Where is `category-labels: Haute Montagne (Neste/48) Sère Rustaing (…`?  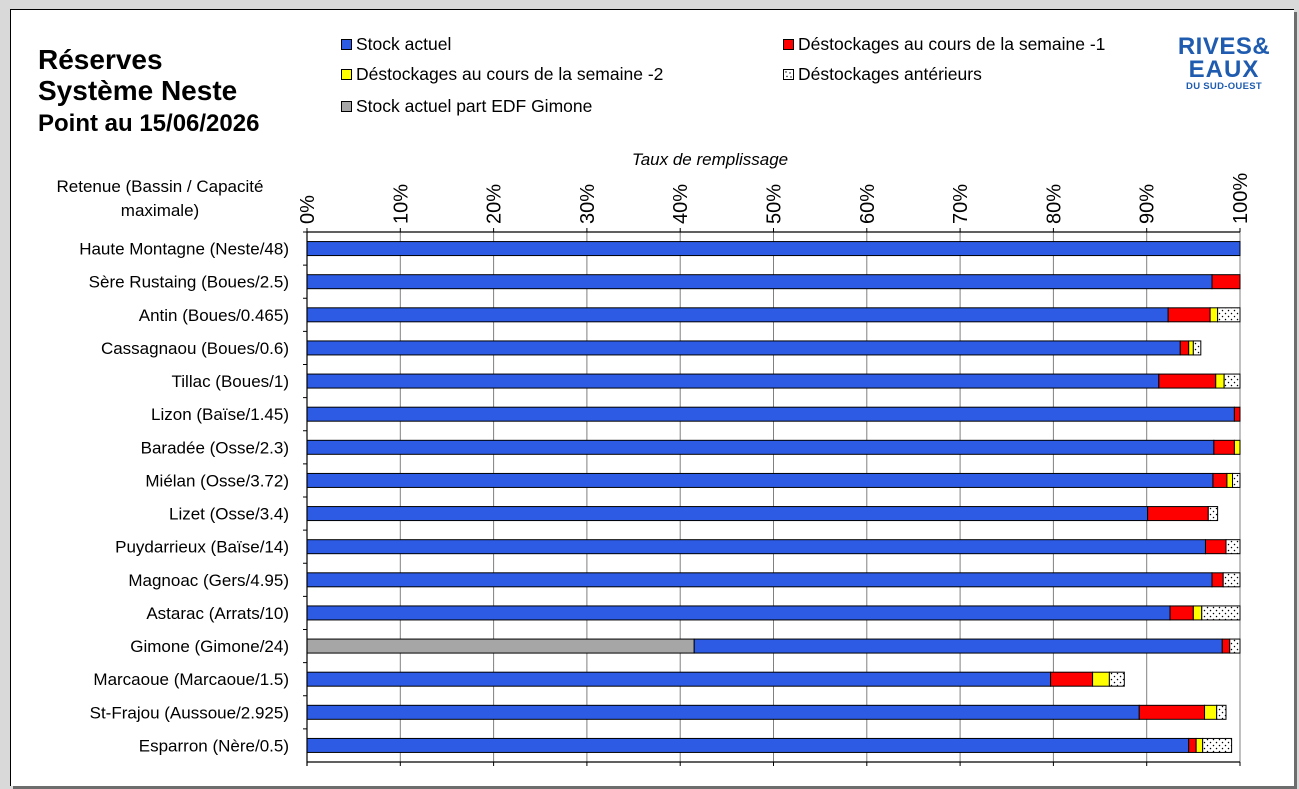
category-labels: Haute Montagne (Neste/48) Sère Rustaing (… is located at coordinates (184, 498).